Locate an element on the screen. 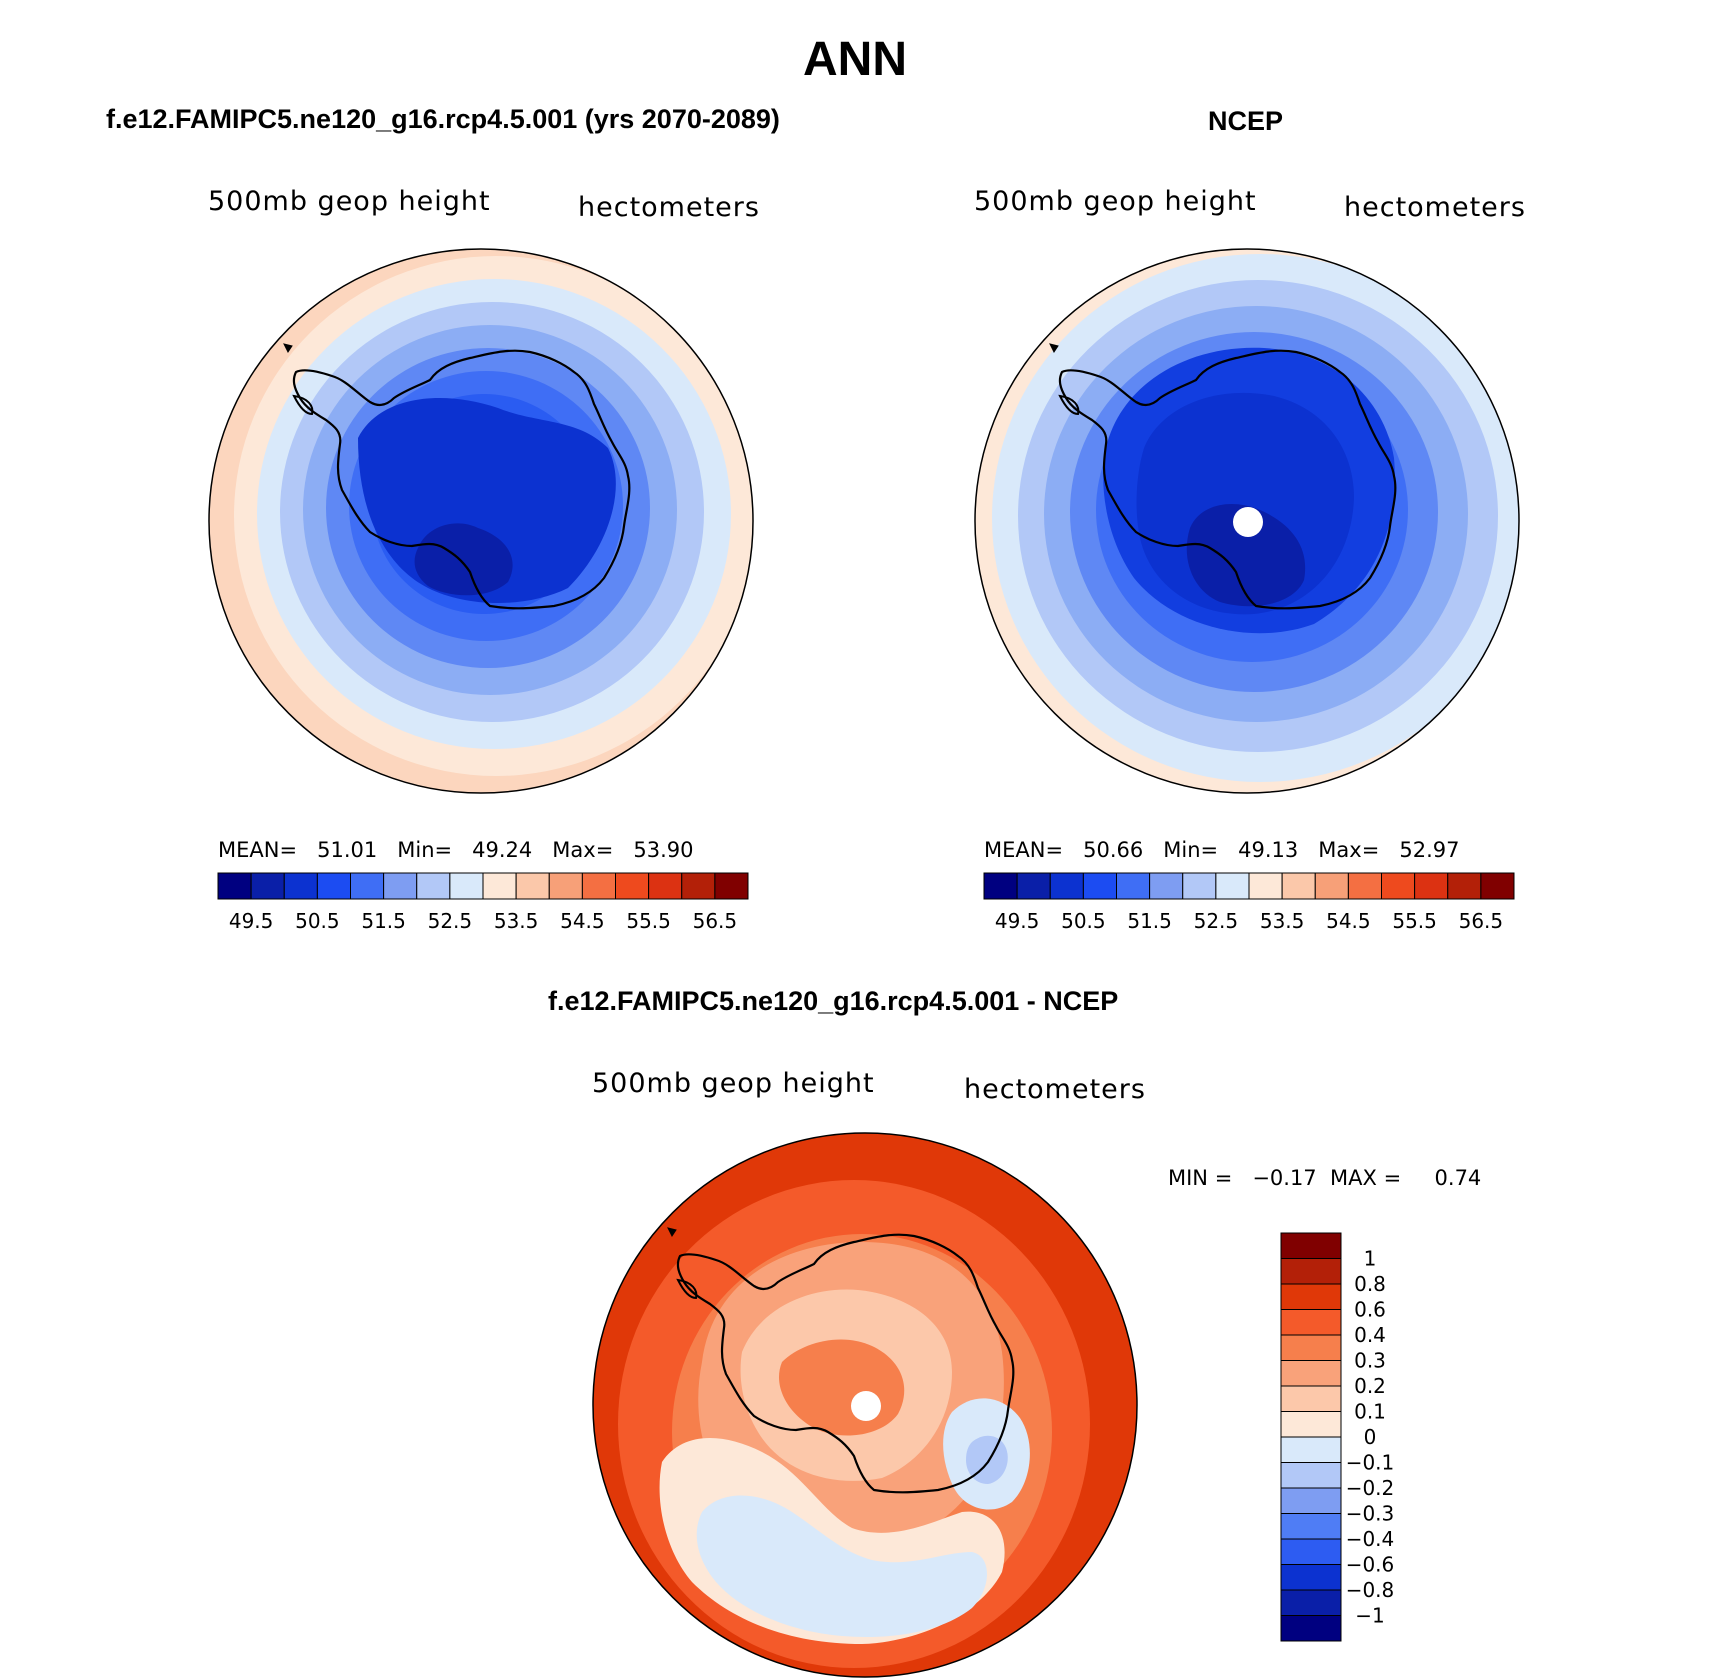  model-polar-map is located at coordinates (481, 521).